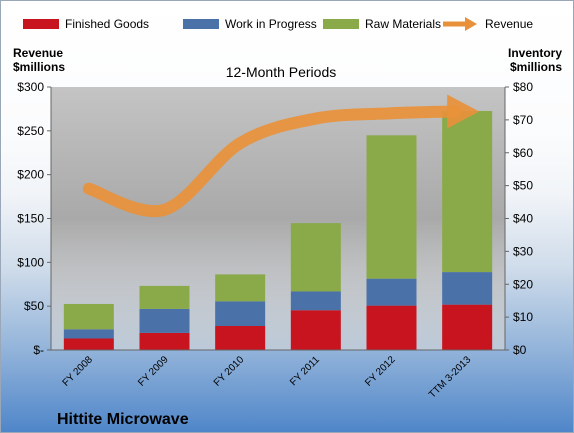  Describe the element at coordinates (34, 306) in the screenshot. I see `left-tick-label: $50` at that location.